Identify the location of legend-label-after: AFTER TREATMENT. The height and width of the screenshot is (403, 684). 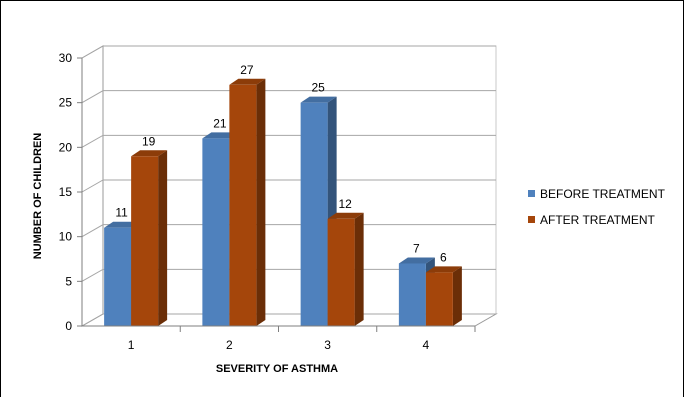
(598, 220).